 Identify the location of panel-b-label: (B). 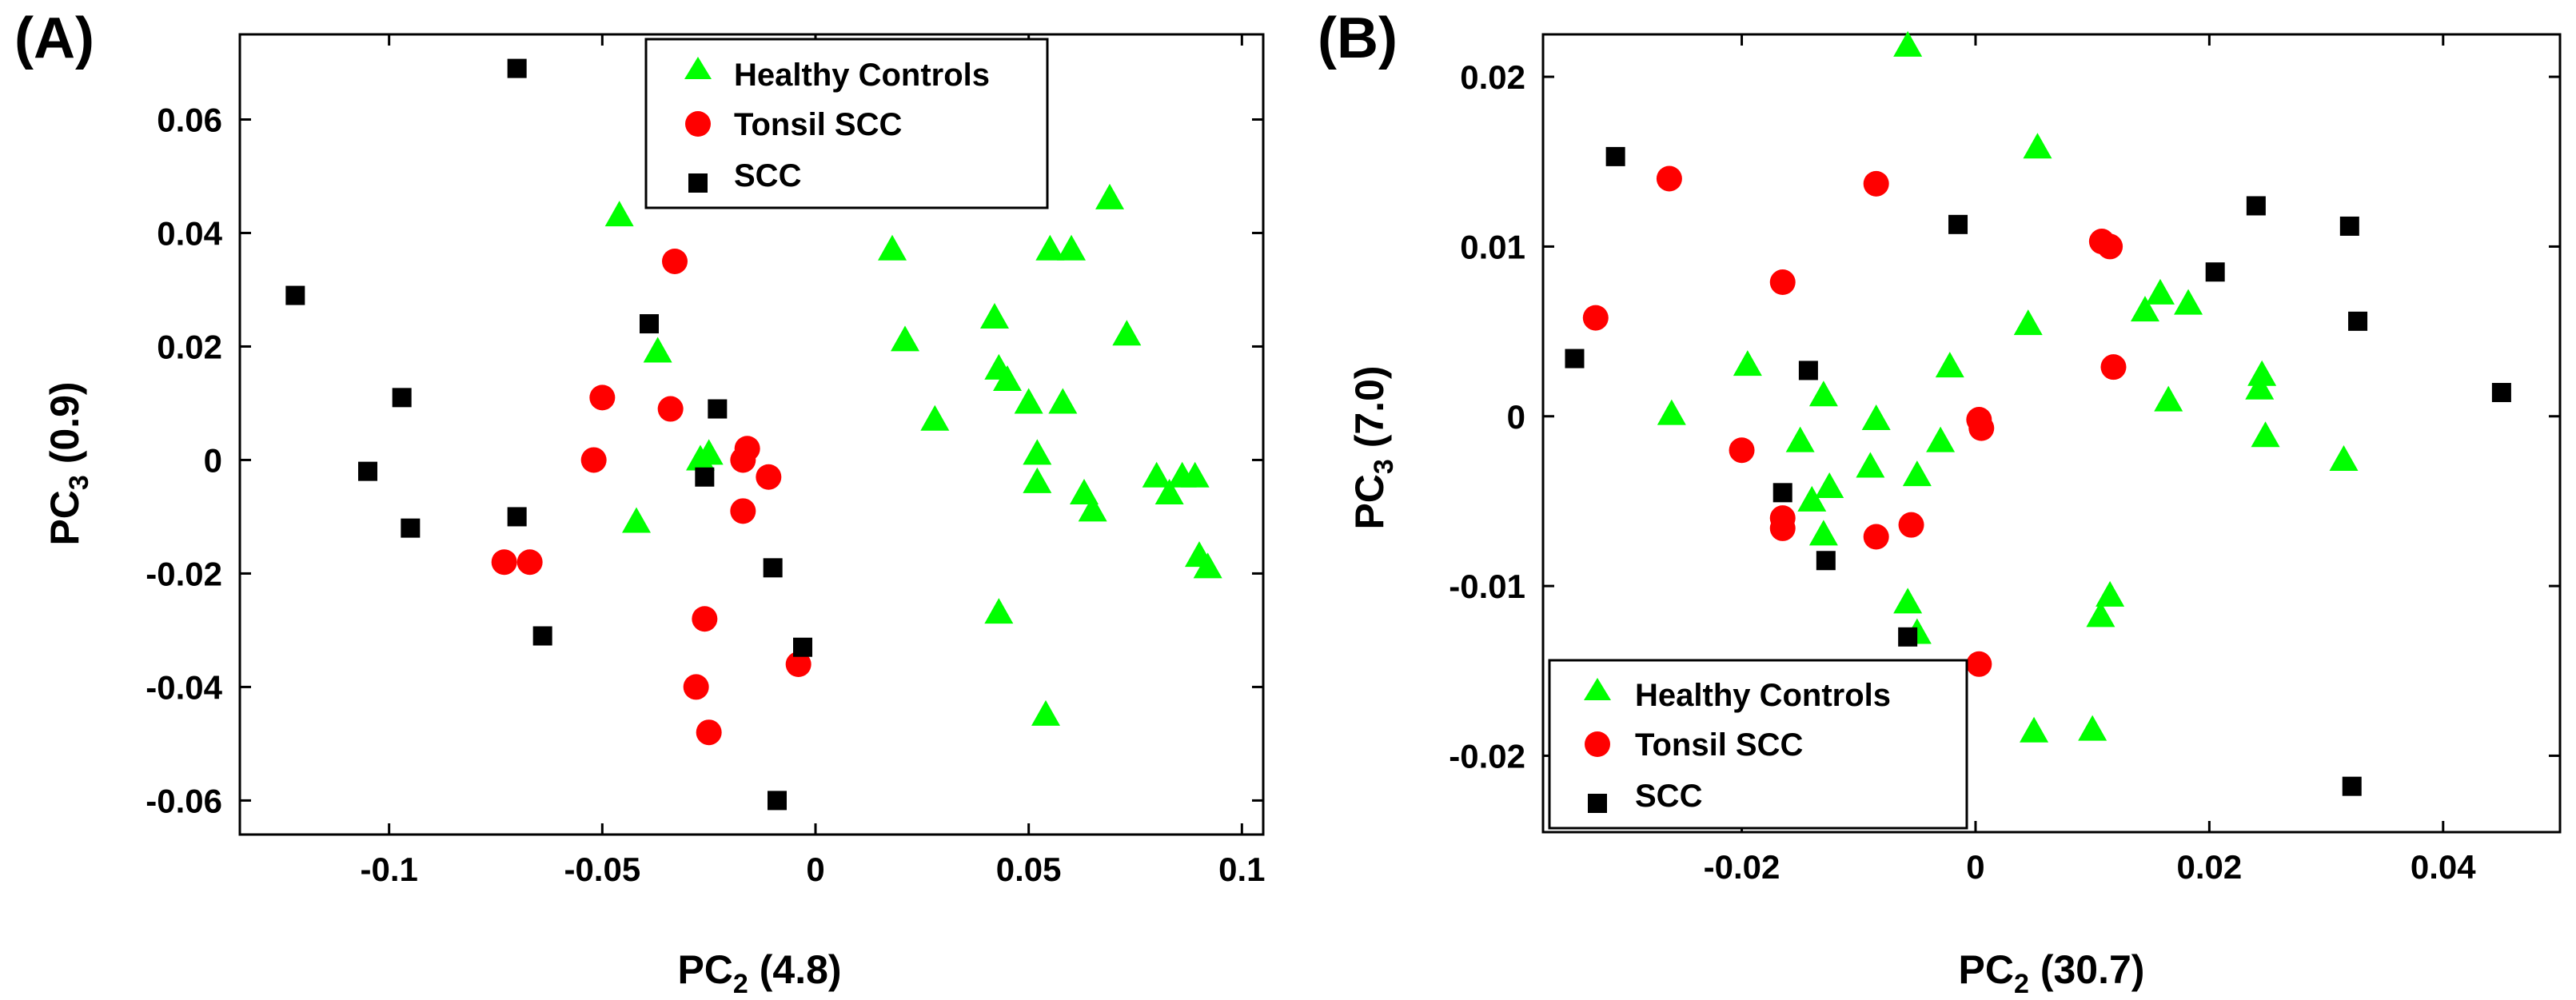
(1358, 38).